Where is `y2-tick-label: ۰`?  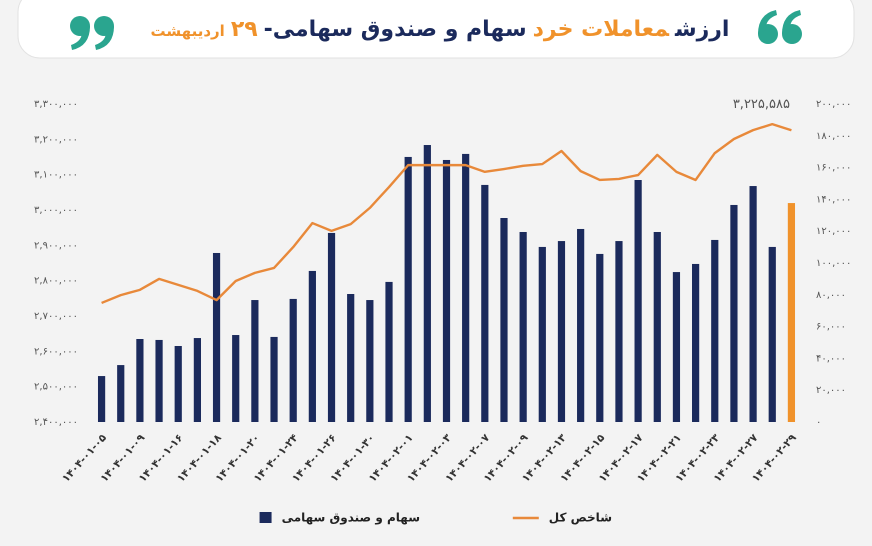
y2-tick-label: ۰ is located at coordinates (818, 422).